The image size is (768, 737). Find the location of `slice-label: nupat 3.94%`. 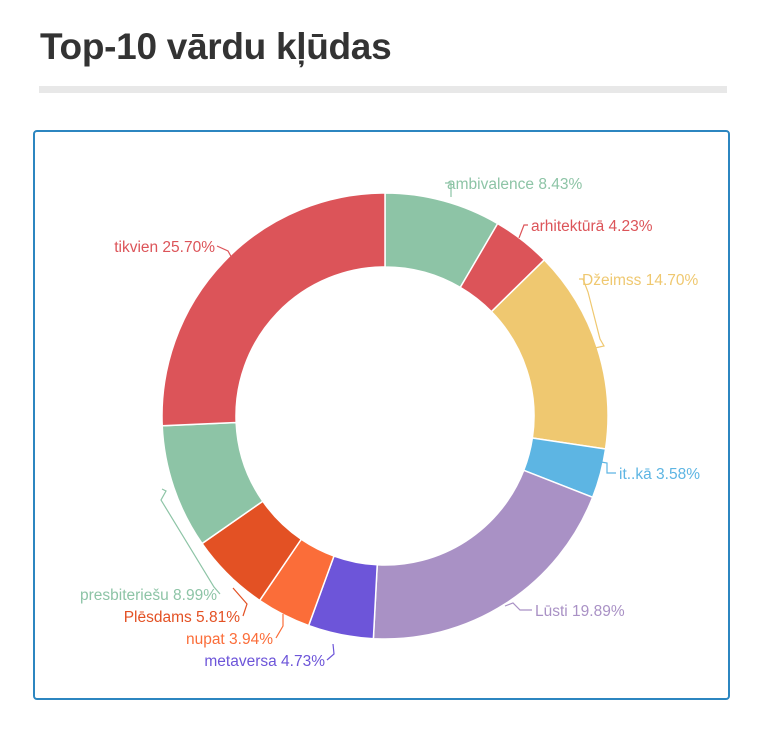

slice-label: nupat 3.94% is located at coordinates (229, 639).